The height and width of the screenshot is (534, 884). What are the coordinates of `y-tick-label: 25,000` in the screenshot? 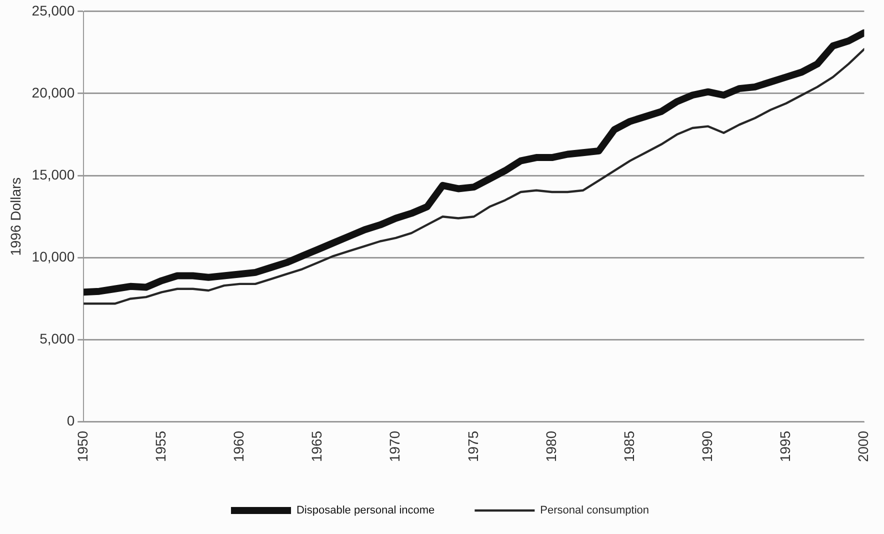 It's located at (53, 10).